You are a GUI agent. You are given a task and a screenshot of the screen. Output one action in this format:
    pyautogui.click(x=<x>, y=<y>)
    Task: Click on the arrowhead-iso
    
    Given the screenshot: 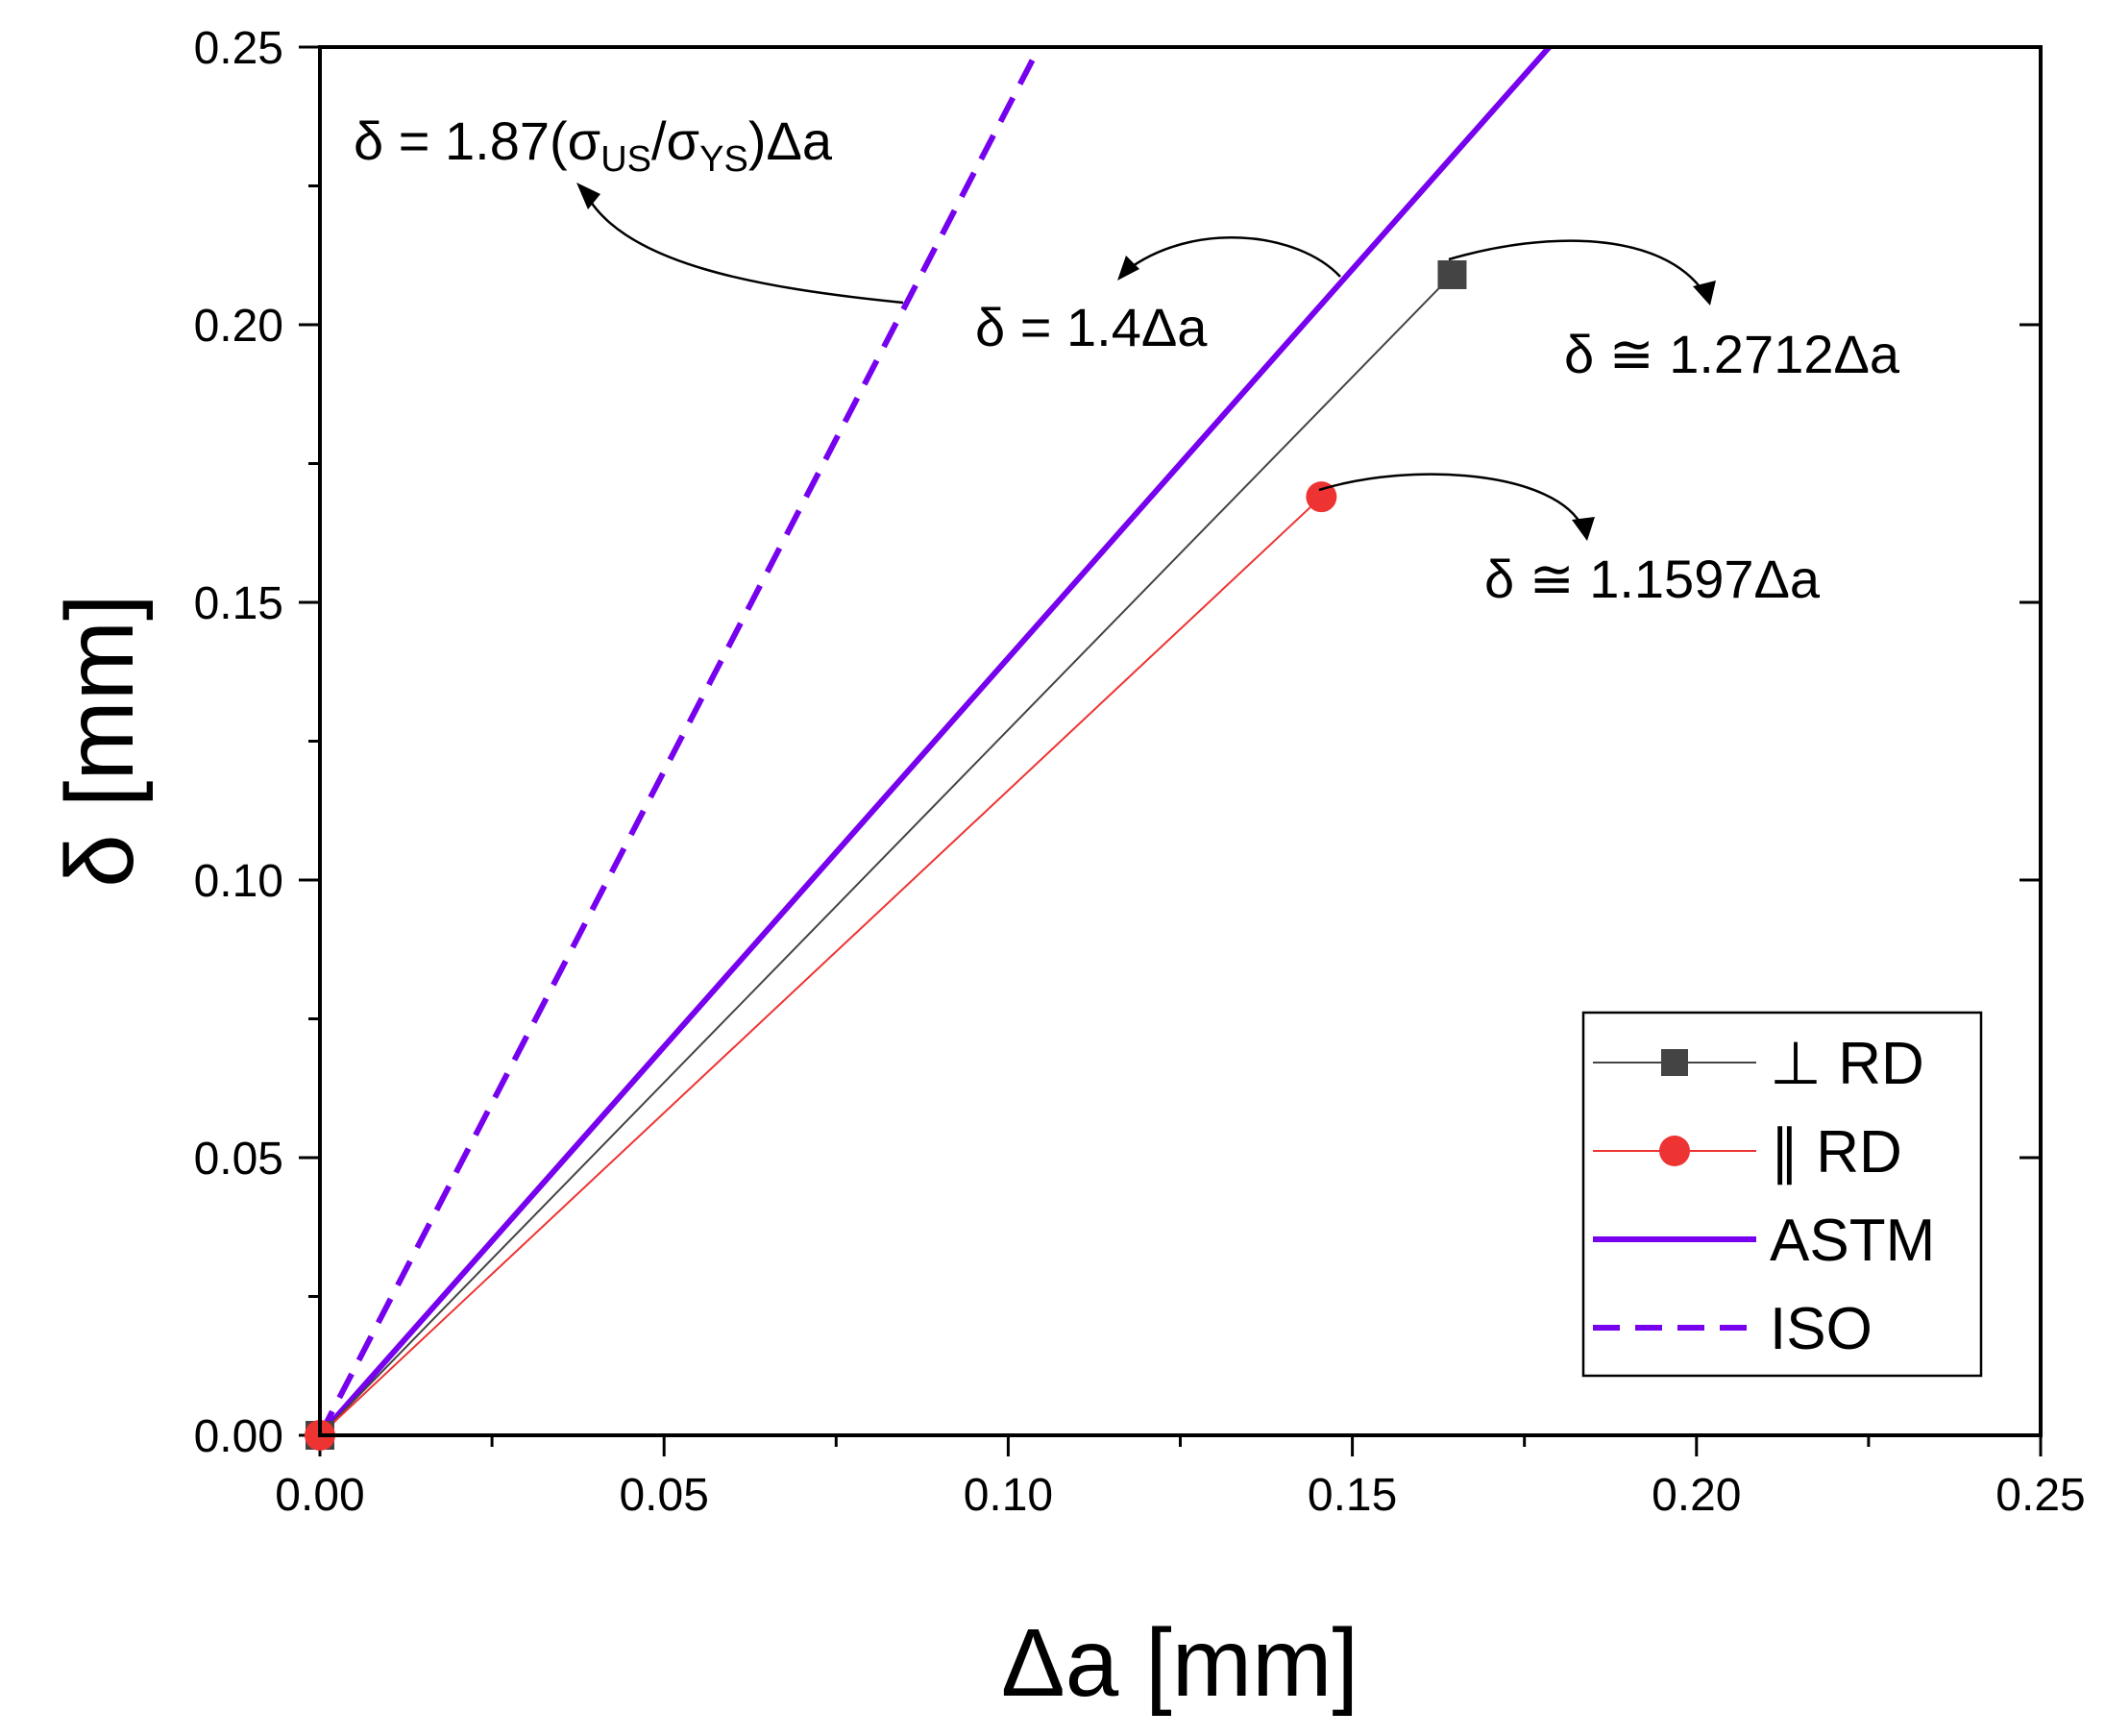 What is the action you would take?
    pyautogui.click(x=588, y=196)
    